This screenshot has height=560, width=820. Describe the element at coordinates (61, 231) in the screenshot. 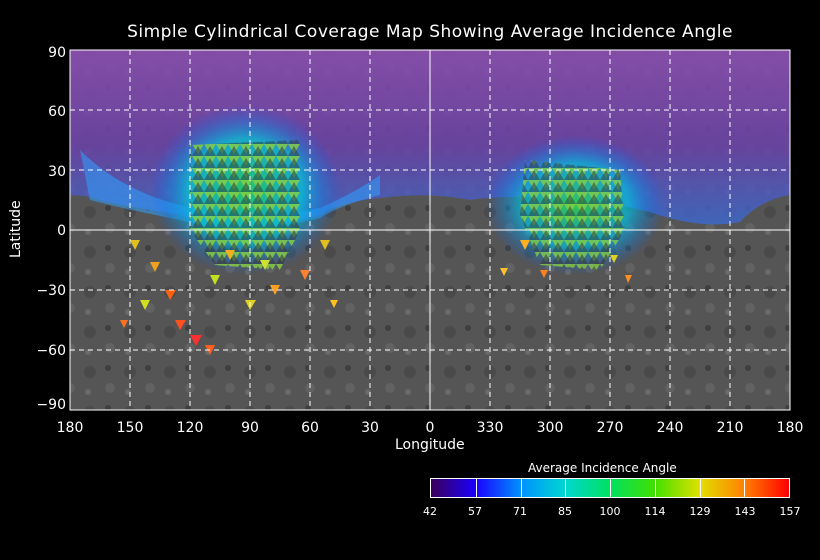

I see `y-tick: 0` at that location.